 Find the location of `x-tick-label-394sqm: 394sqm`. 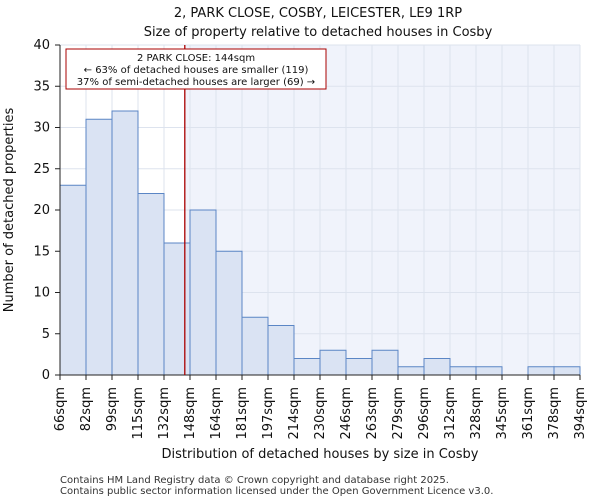

x-tick-label-394sqm: 394sqm is located at coordinates (580, 413).